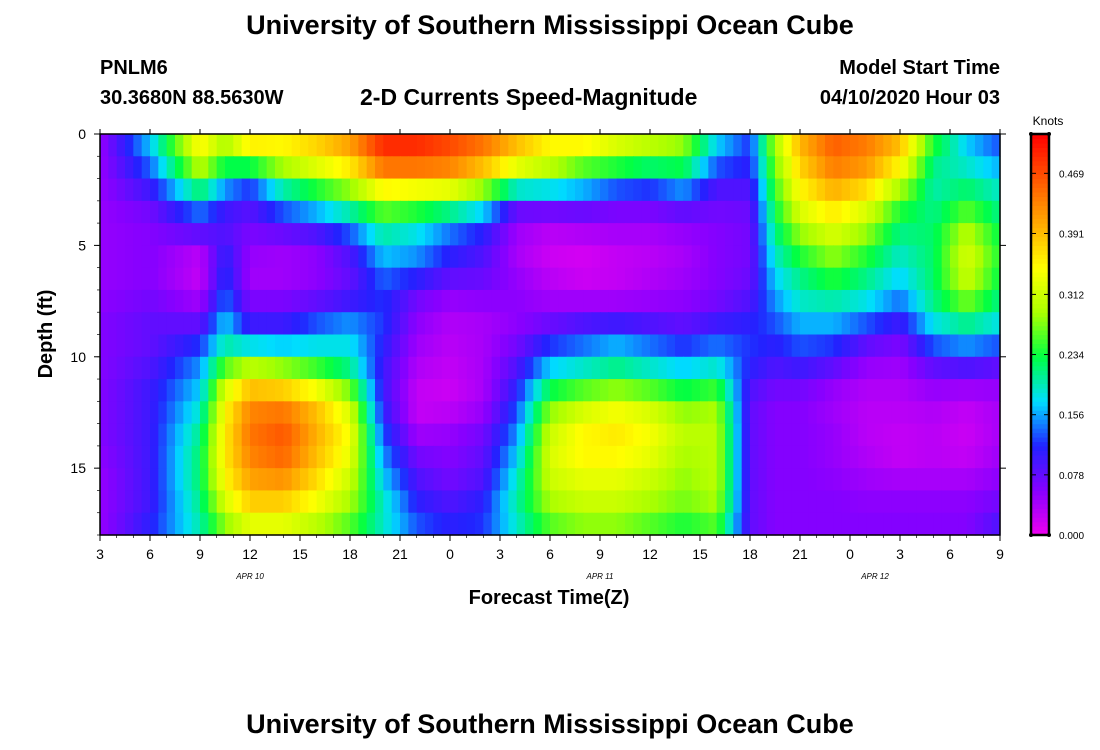  What do you see at coordinates (1071, 234) in the screenshot?
I see `colorbar-tick-label: 0.391` at bounding box center [1071, 234].